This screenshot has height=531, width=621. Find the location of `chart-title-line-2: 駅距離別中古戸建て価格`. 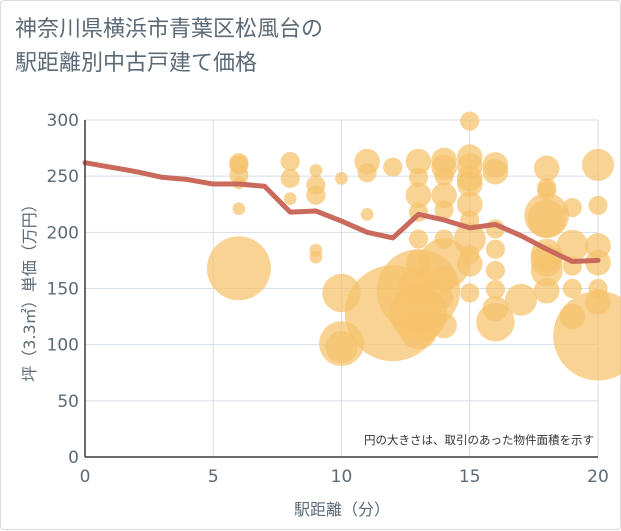

chart-title-line-2: 駅距離別中古戸建て価格 is located at coordinates (136, 63).